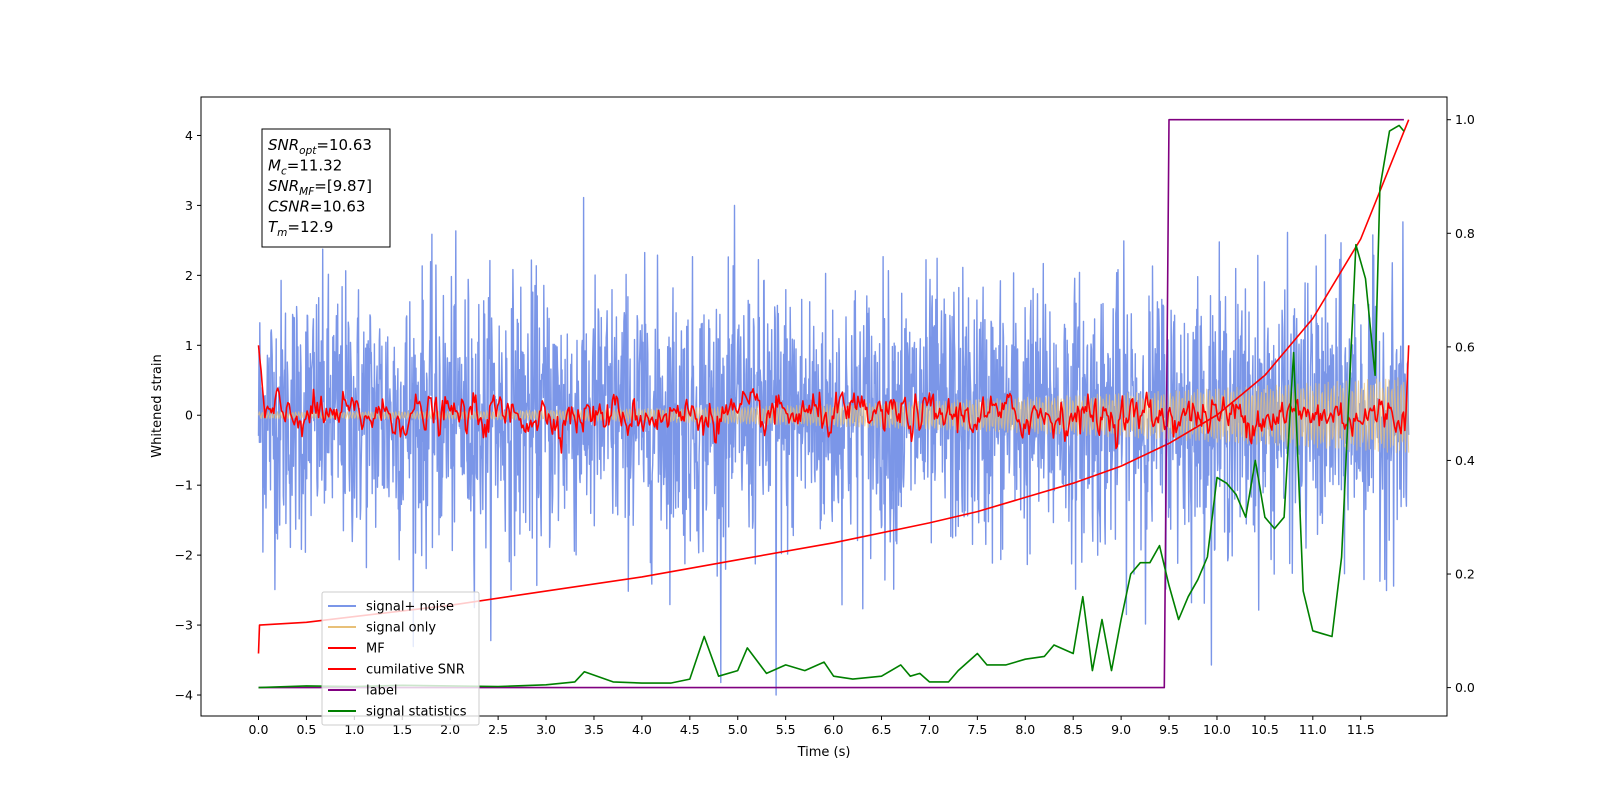 Image resolution: width=1600 pixels, height=800 pixels. Describe the element at coordinates (402, 729) in the screenshot. I see `x-tick-label: 1.5` at that location.